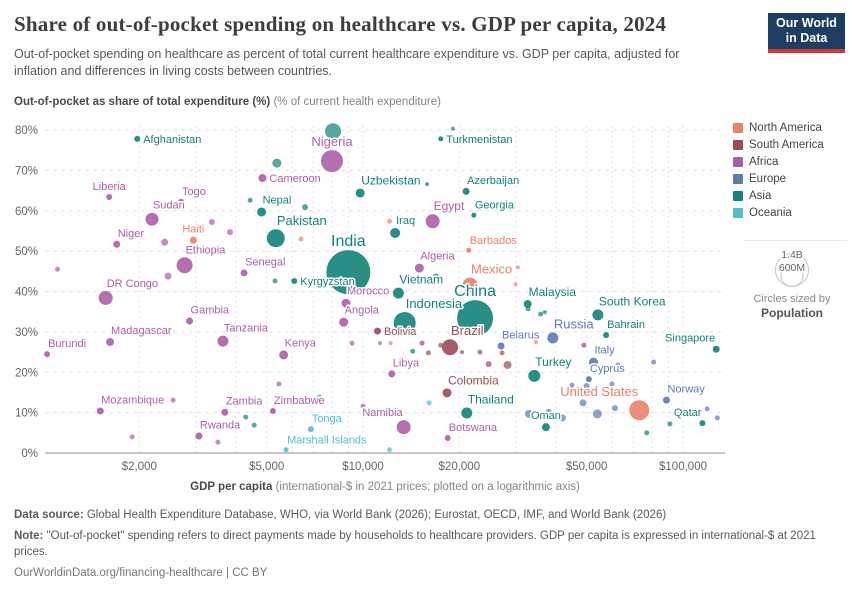 This screenshot has height=600, width=850. What do you see at coordinates (467, 413) in the screenshot?
I see `data-point-thailand` at bounding box center [467, 413].